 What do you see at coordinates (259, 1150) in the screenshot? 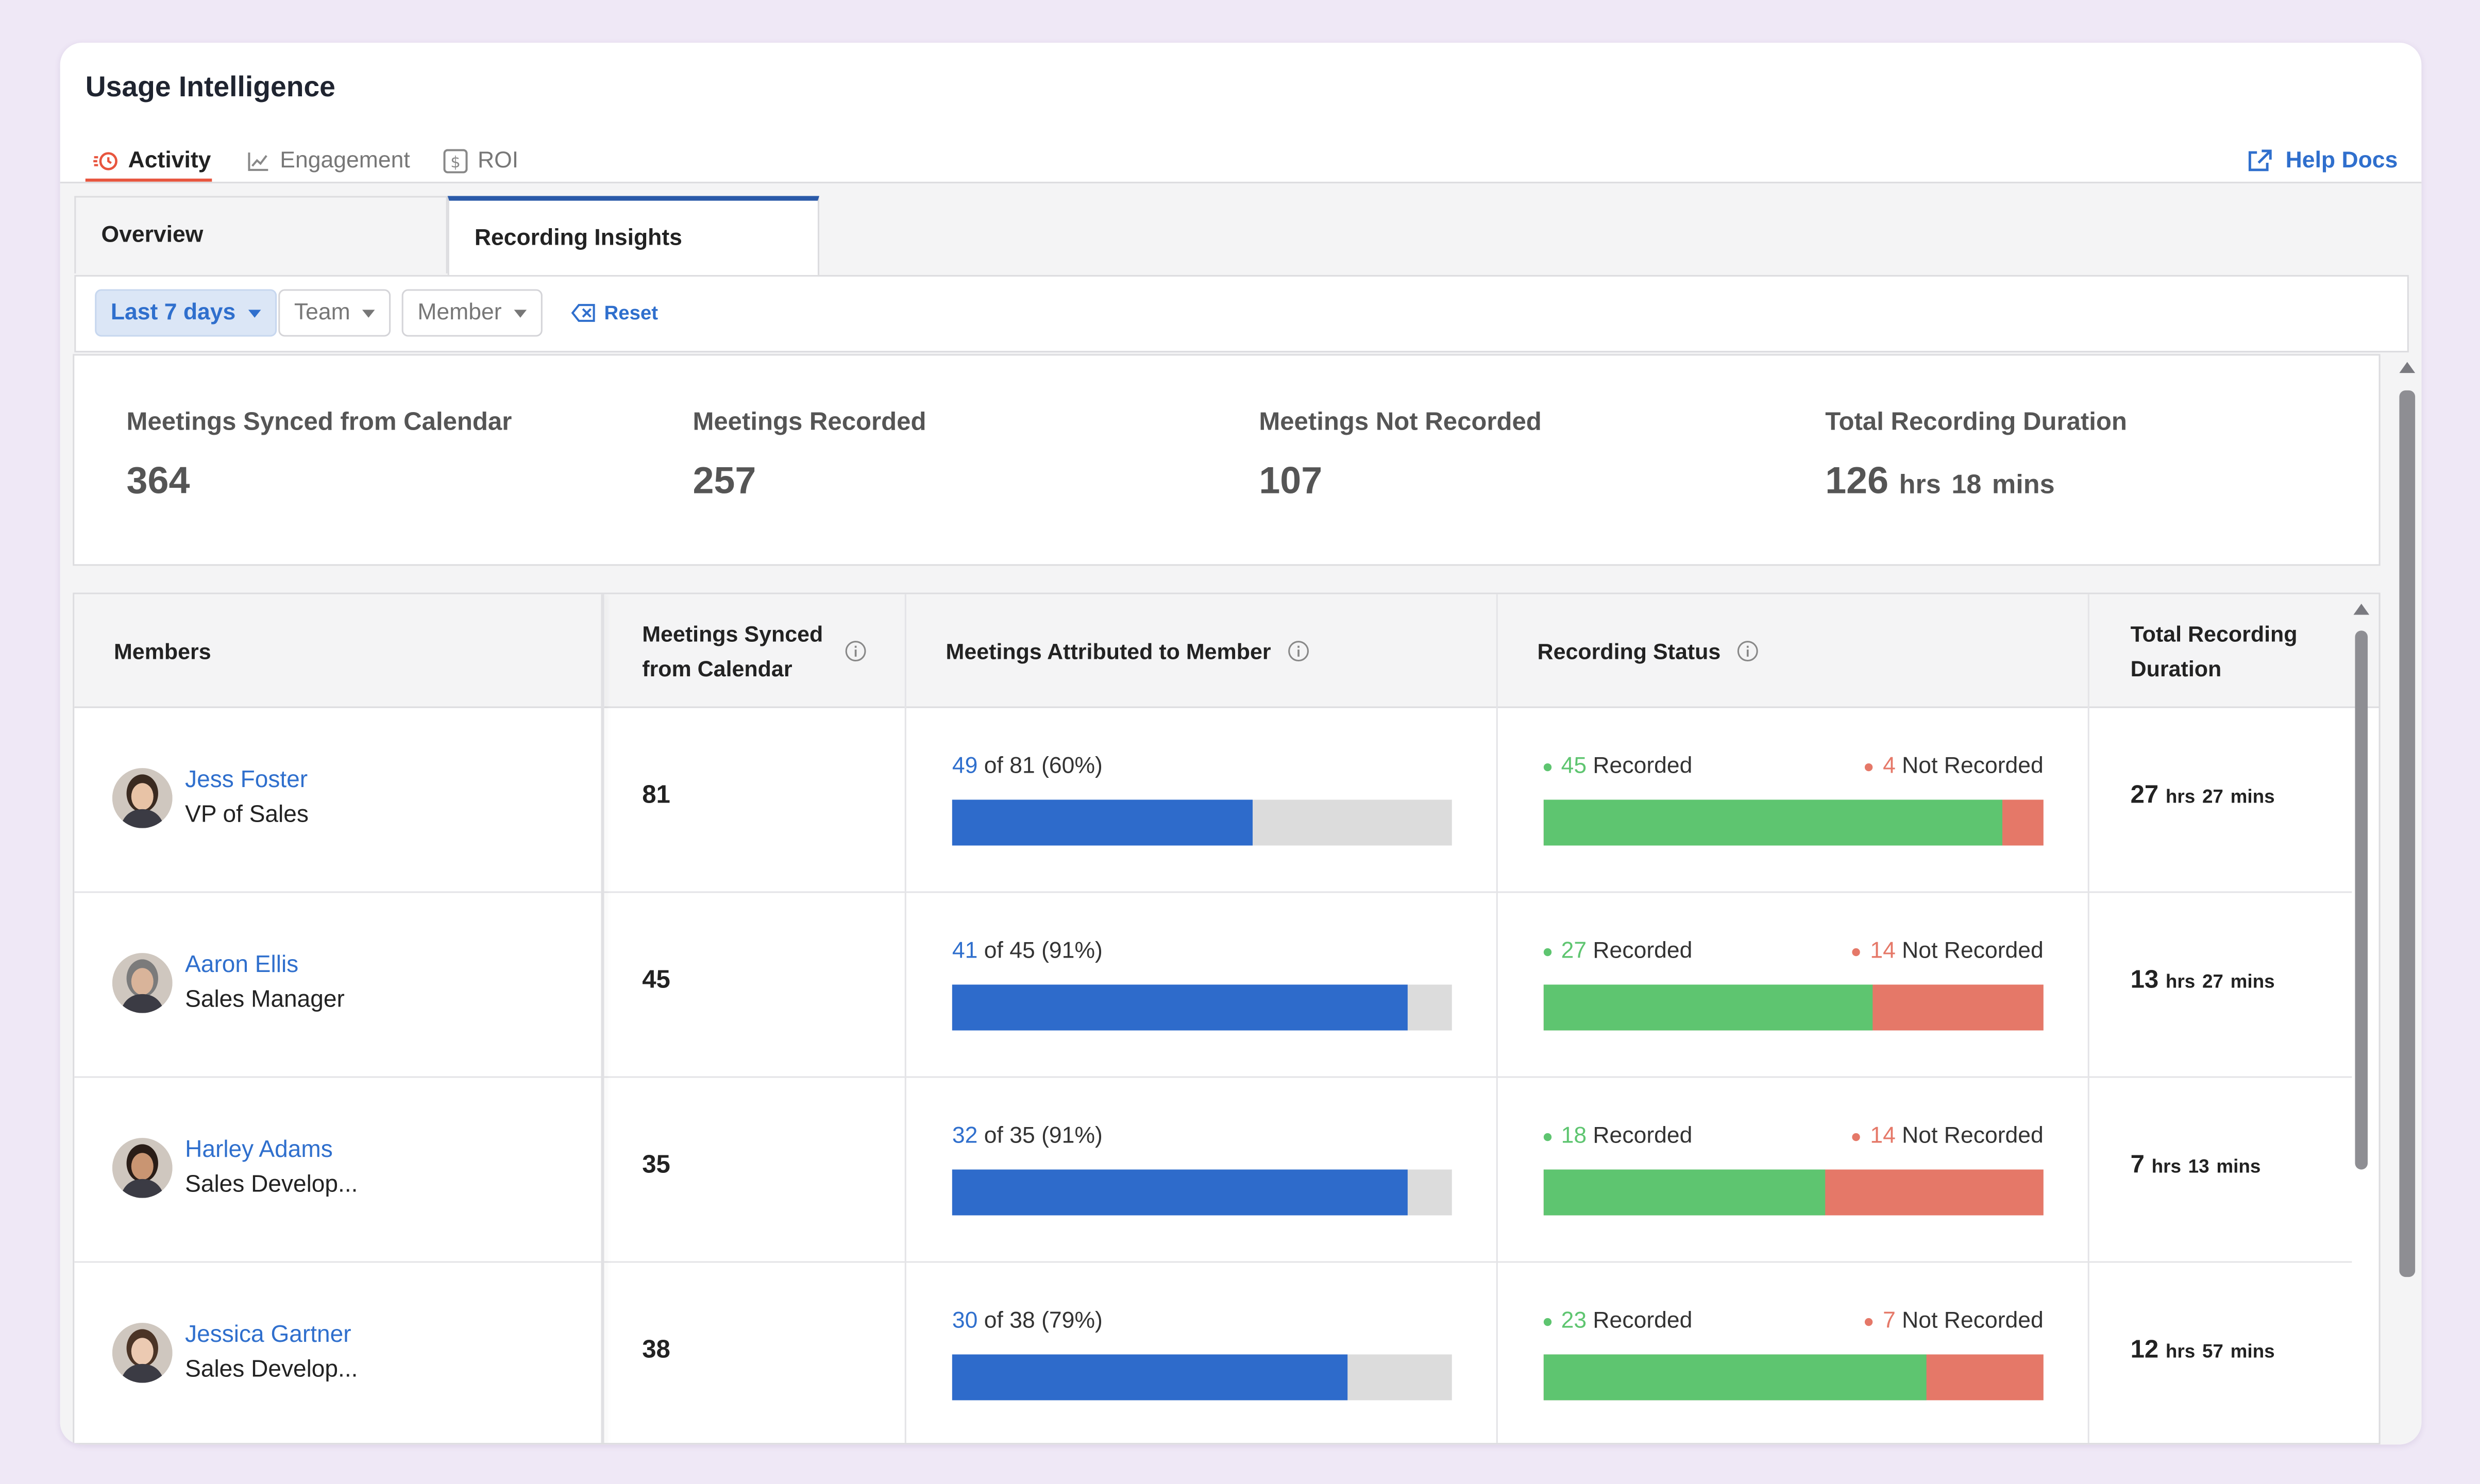
I see `member-name-link: Harley Adams` at bounding box center [259, 1150].